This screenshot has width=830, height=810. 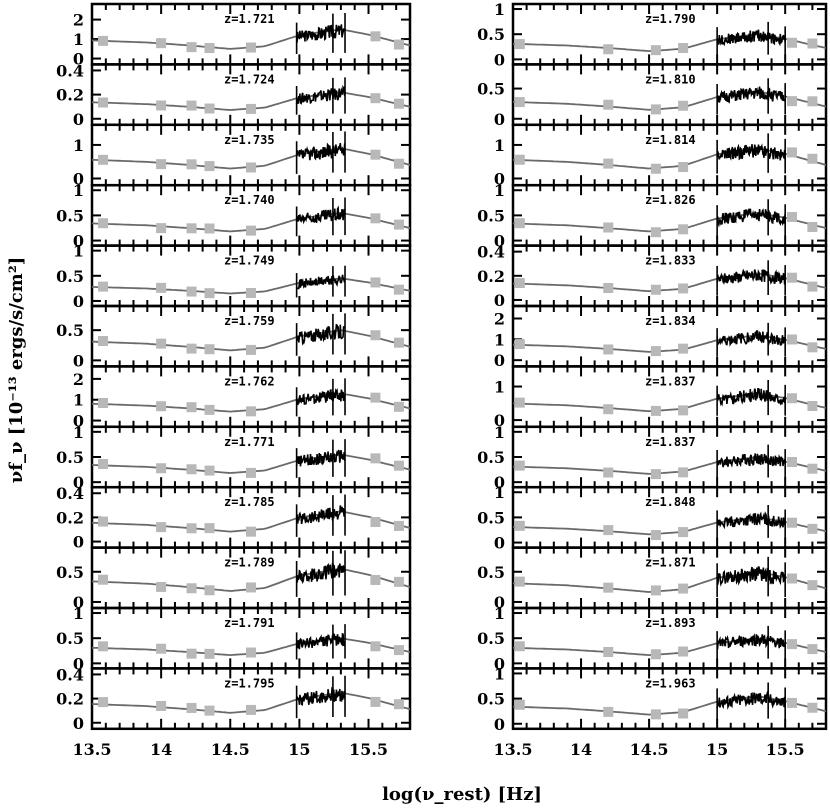 I want to click on redshift-label: z=1.771, so click(x=249, y=442).